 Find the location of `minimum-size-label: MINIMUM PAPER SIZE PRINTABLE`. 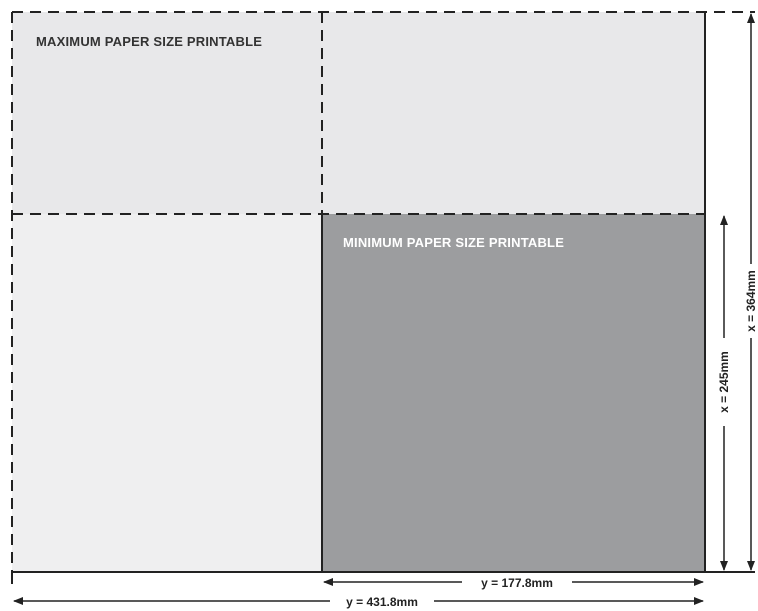

minimum-size-label: MINIMUM PAPER SIZE PRINTABLE is located at coordinates (453, 242).